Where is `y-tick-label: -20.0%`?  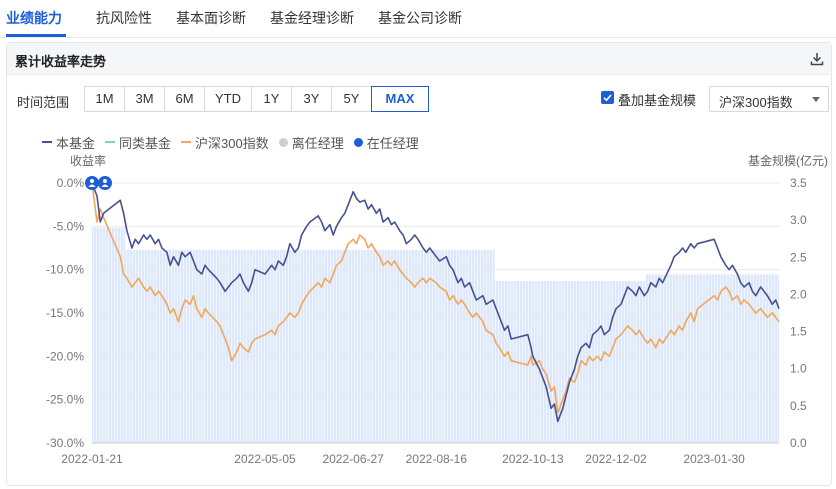 y-tick-label: -20.0% is located at coordinates (65, 356).